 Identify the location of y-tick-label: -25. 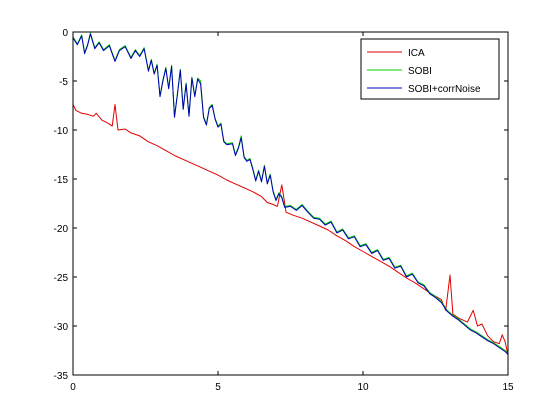
(61, 278).